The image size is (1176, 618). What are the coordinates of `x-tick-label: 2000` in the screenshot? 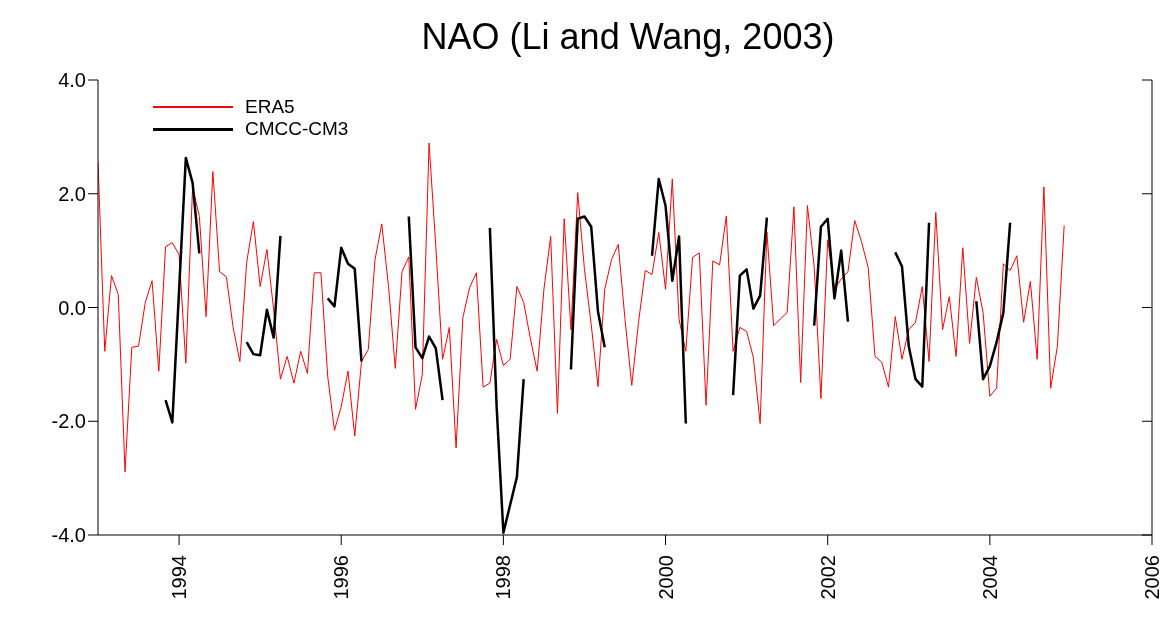 It's located at (665, 577).